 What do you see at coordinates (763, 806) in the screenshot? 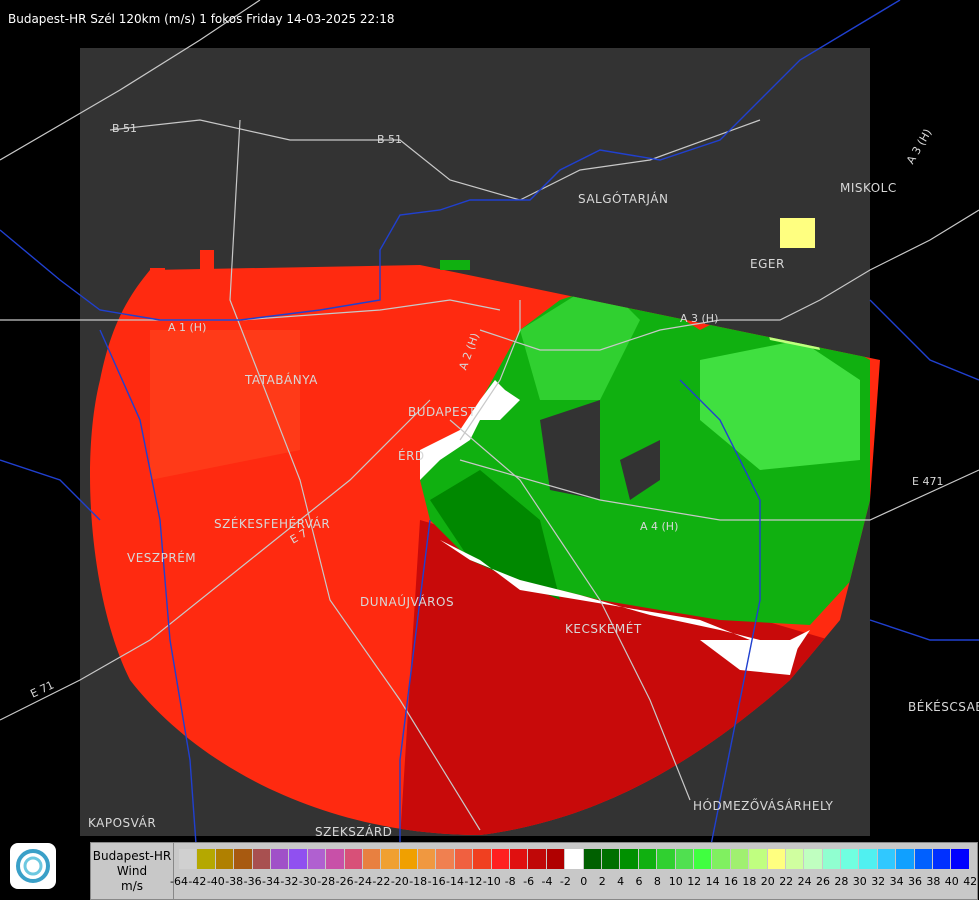
I see `label-hodmezovasarhely: HÓDMEZŐVÁSÁRHELY` at bounding box center [763, 806].